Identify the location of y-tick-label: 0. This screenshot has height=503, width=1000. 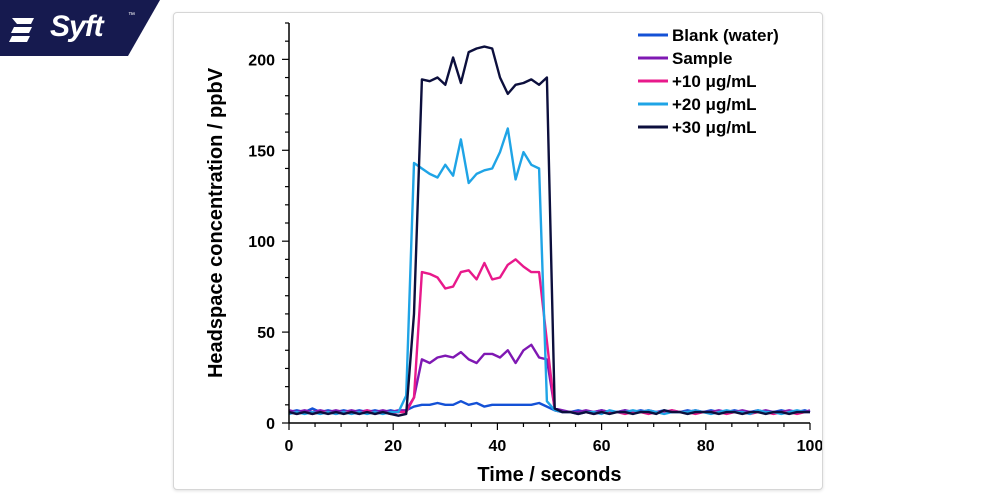
(270, 424).